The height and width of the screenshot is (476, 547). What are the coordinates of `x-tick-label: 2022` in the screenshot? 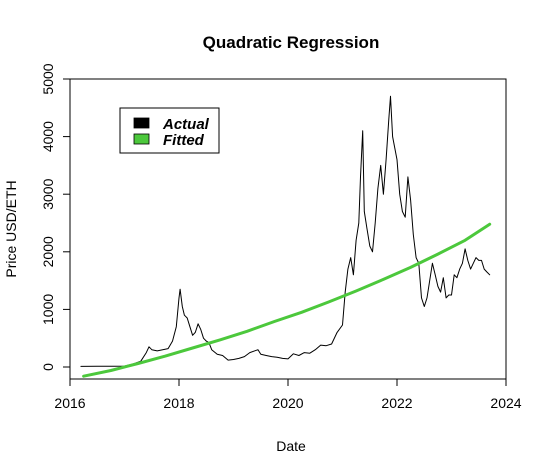 It's located at (396, 403).